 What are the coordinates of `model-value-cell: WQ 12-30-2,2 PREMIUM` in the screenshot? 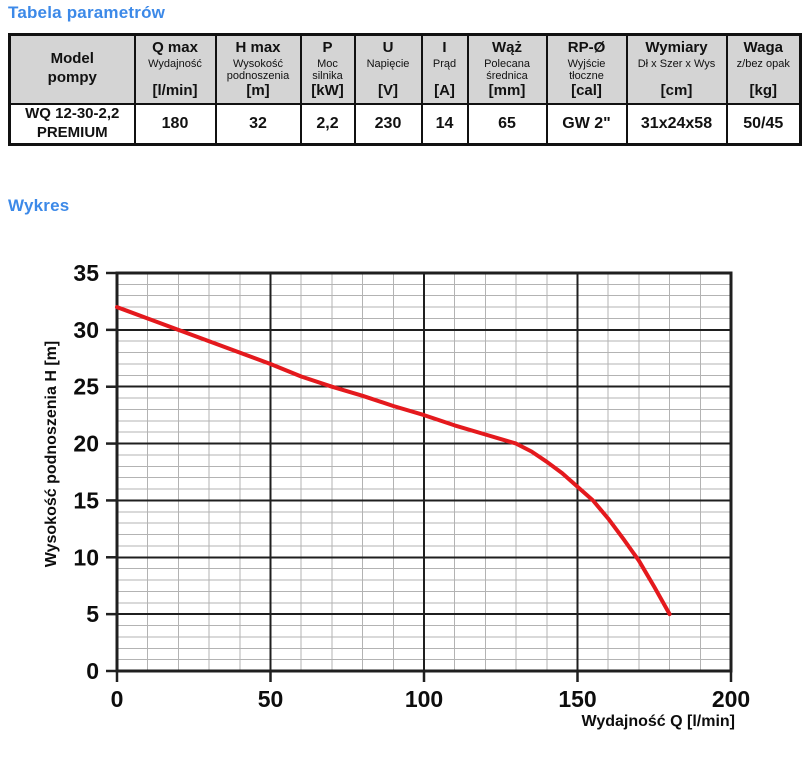 It's located at (72, 124).